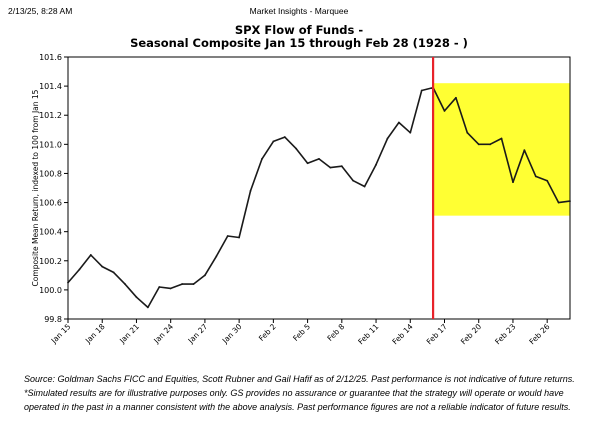 The height and width of the screenshot is (438, 598). Describe the element at coordinates (95, 334) in the screenshot. I see `x-tick-label: Jan 18` at that location.